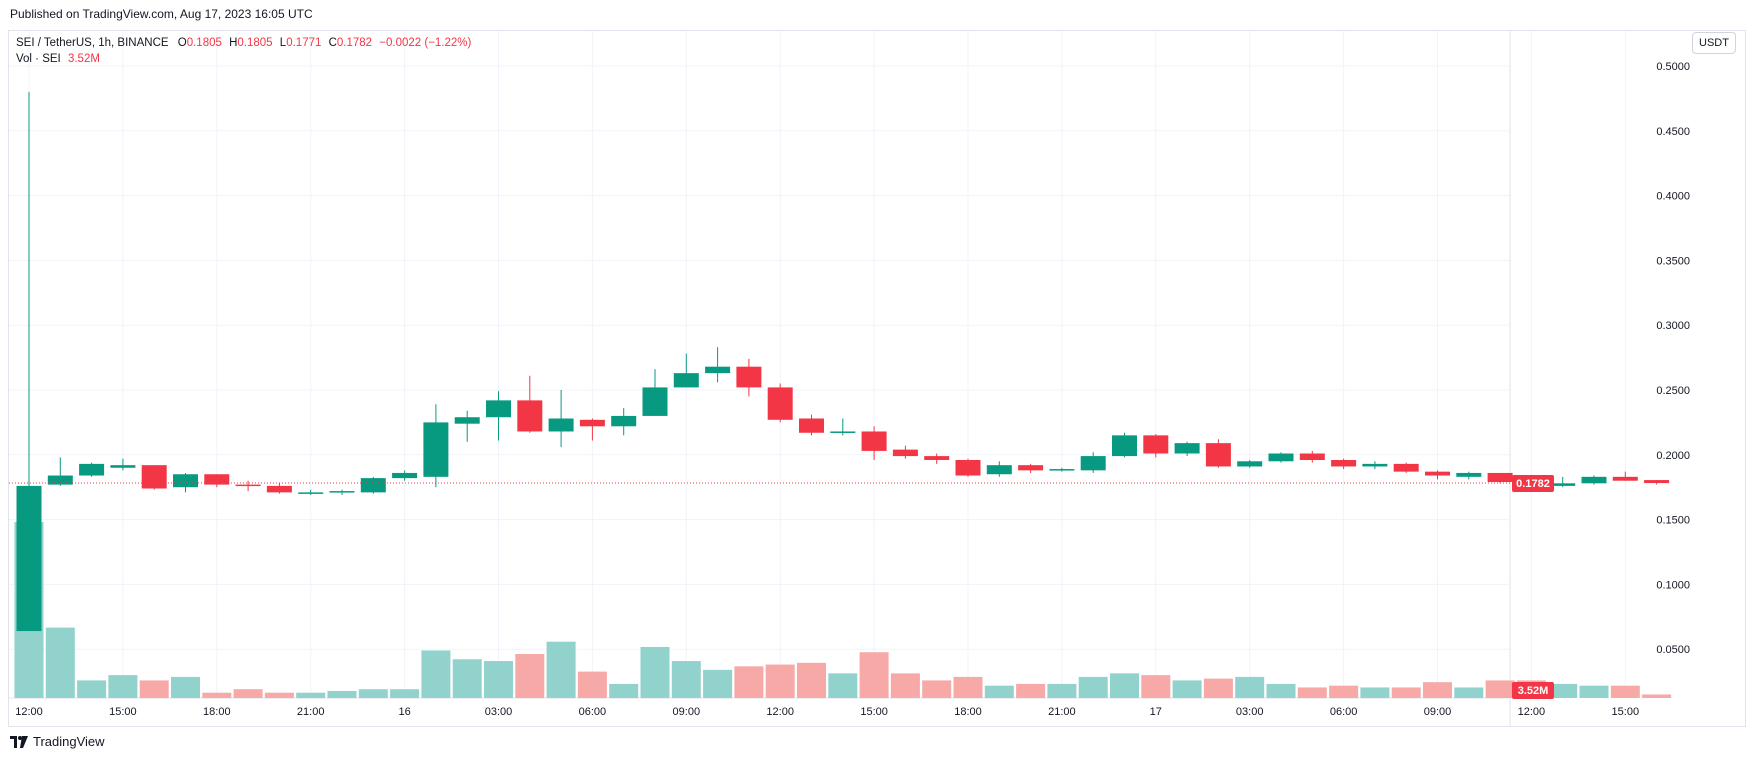 This screenshot has height=761, width=1754. I want to click on y-tick-label: 0.3500, so click(1673, 261).